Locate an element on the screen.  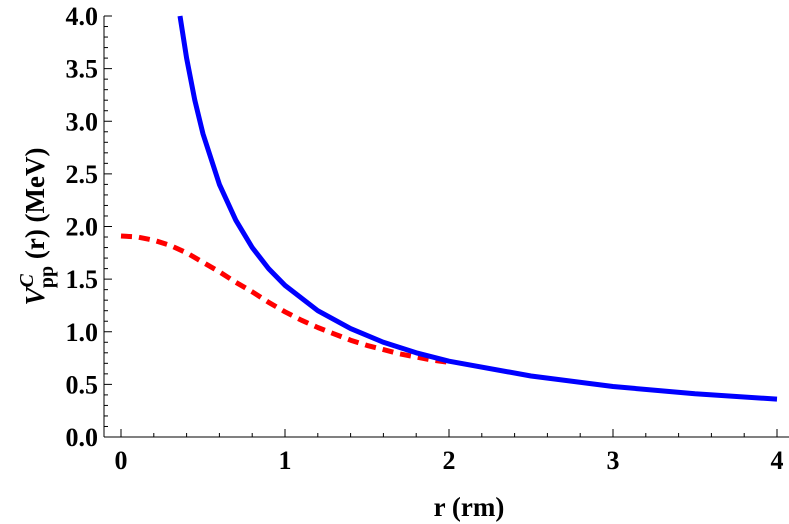
x-tick-label: 2 is located at coordinates (449, 460).